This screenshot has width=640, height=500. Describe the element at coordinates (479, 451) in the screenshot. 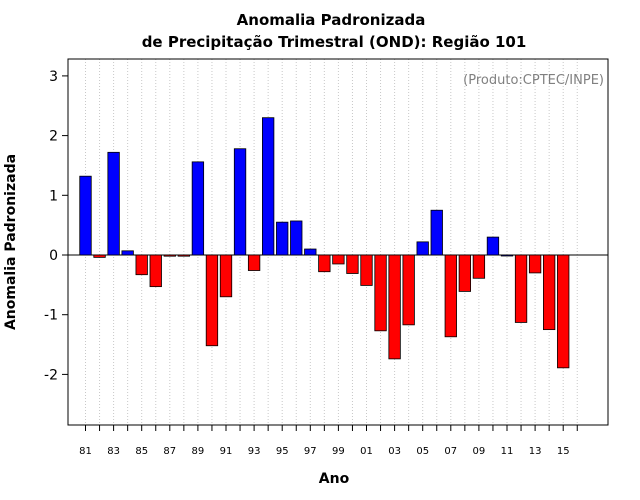

I see `x-tick-label: 09` at that location.